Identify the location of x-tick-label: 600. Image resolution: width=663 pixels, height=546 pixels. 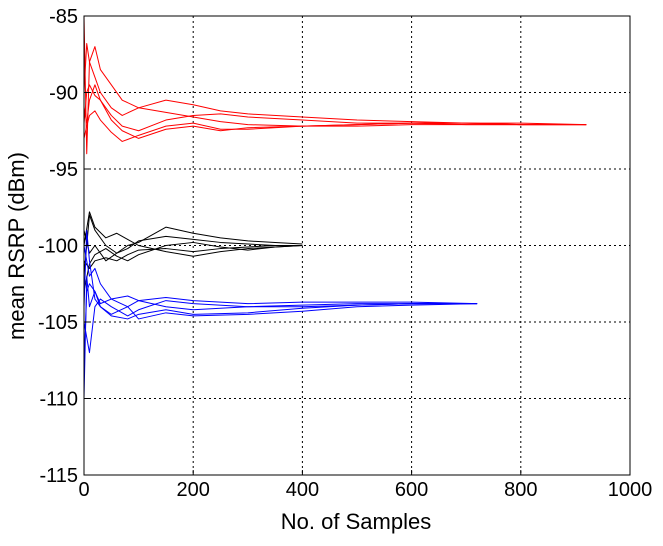
(411, 490).